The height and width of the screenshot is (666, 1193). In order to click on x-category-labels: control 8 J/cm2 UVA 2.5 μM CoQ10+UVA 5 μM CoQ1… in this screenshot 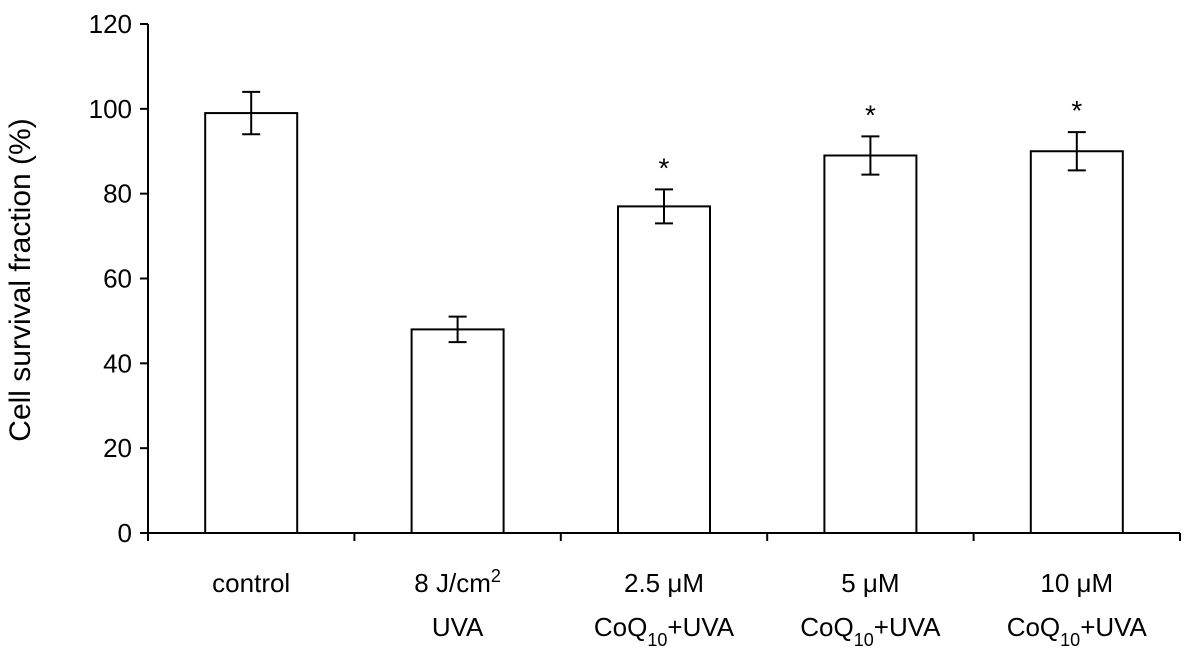, I will do `click(679, 608)`.